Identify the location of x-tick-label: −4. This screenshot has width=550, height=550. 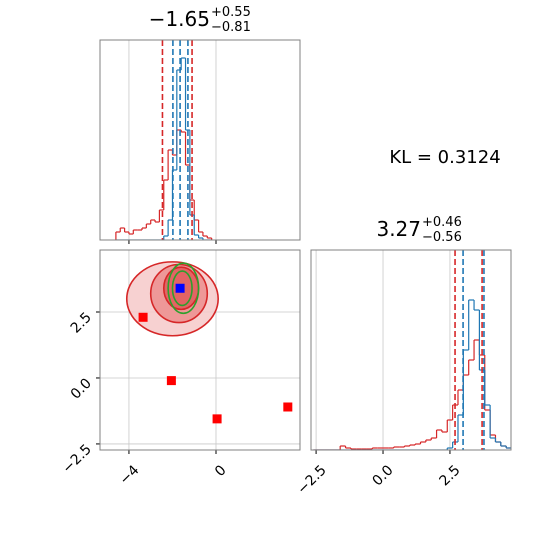
(130, 475).